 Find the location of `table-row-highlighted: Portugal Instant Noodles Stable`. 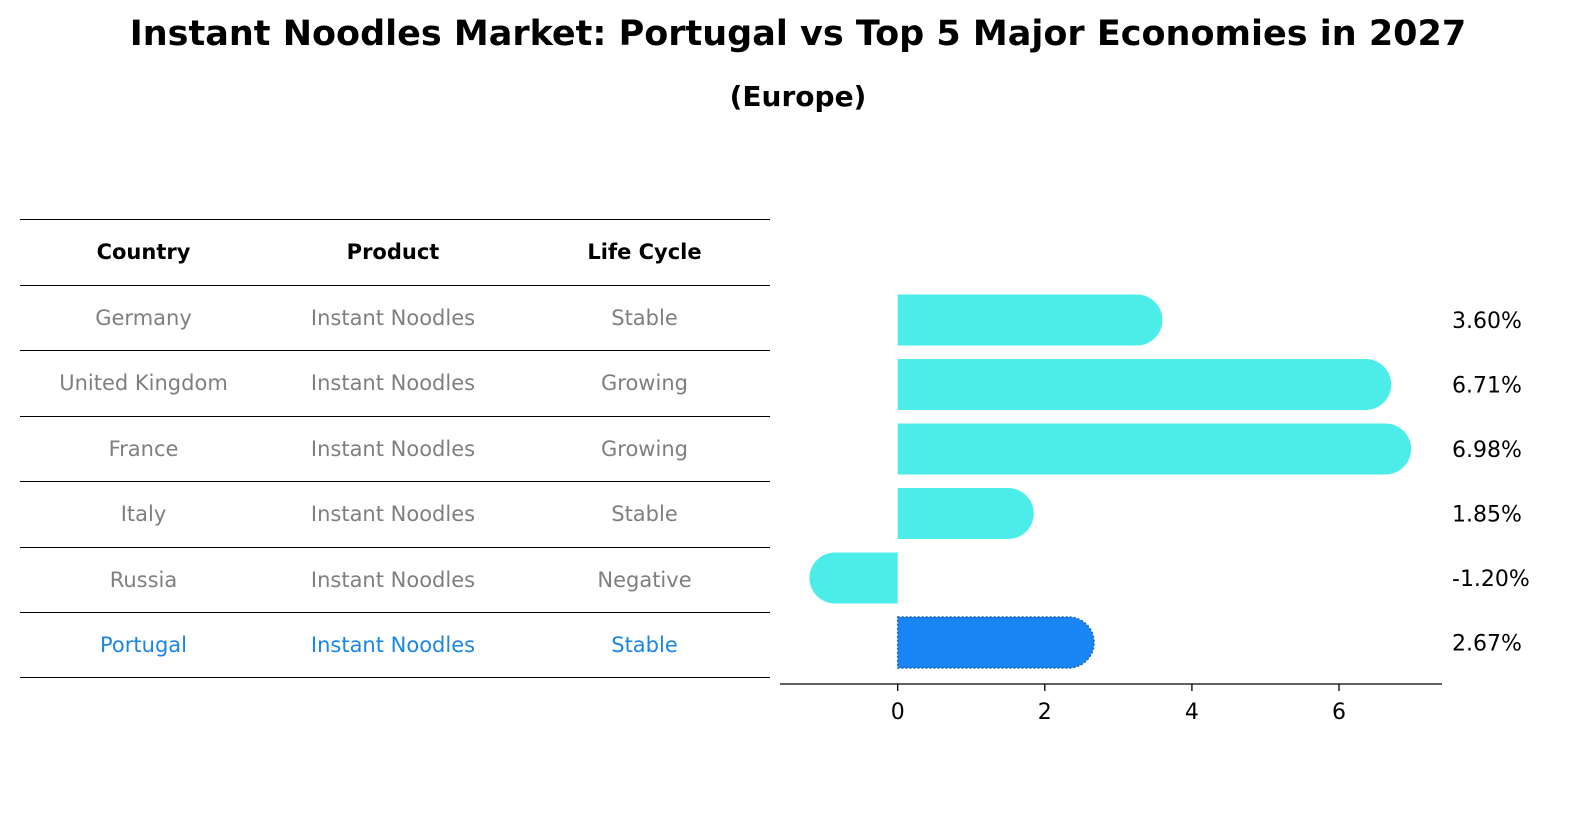

table-row-highlighted: Portugal Instant Noodles Stable is located at coordinates (395, 645).